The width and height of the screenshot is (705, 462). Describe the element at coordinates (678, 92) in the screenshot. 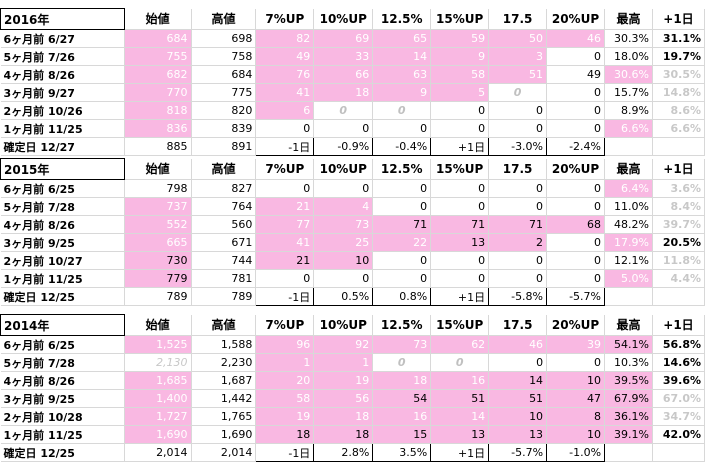

I see `cell: 14.8%` at that location.